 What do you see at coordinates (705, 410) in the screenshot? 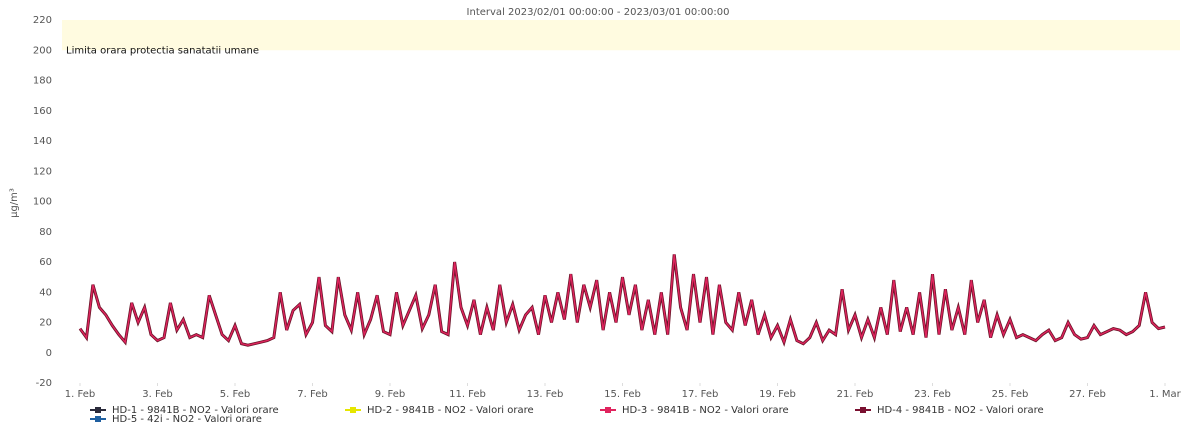
I see `legend-label: HD-3 - 9841B - NO2 - Valori orare` at bounding box center [705, 410].